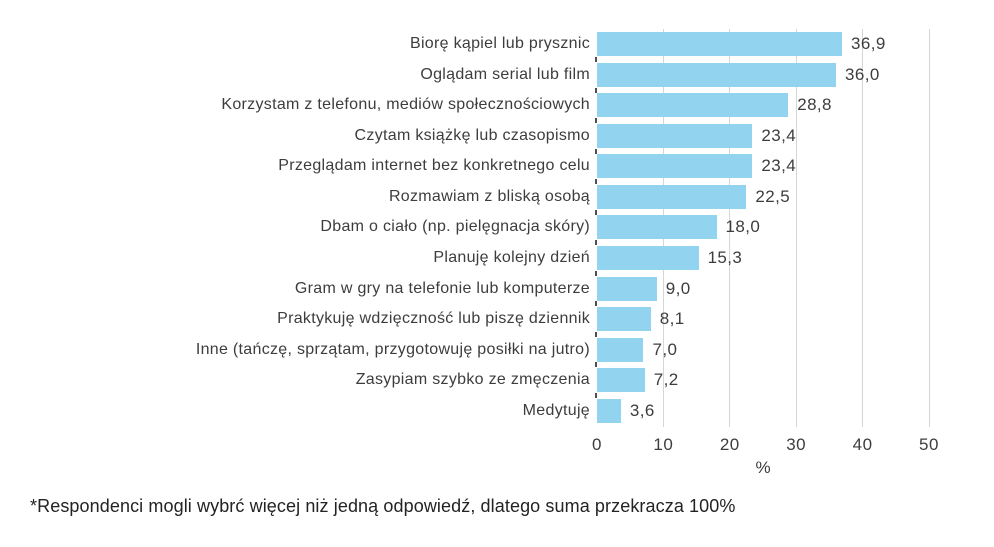 The width and height of the screenshot is (994, 547). I want to click on chart-row: Zasypiam szybko ze zmęczenia 7,2, so click(497, 380).